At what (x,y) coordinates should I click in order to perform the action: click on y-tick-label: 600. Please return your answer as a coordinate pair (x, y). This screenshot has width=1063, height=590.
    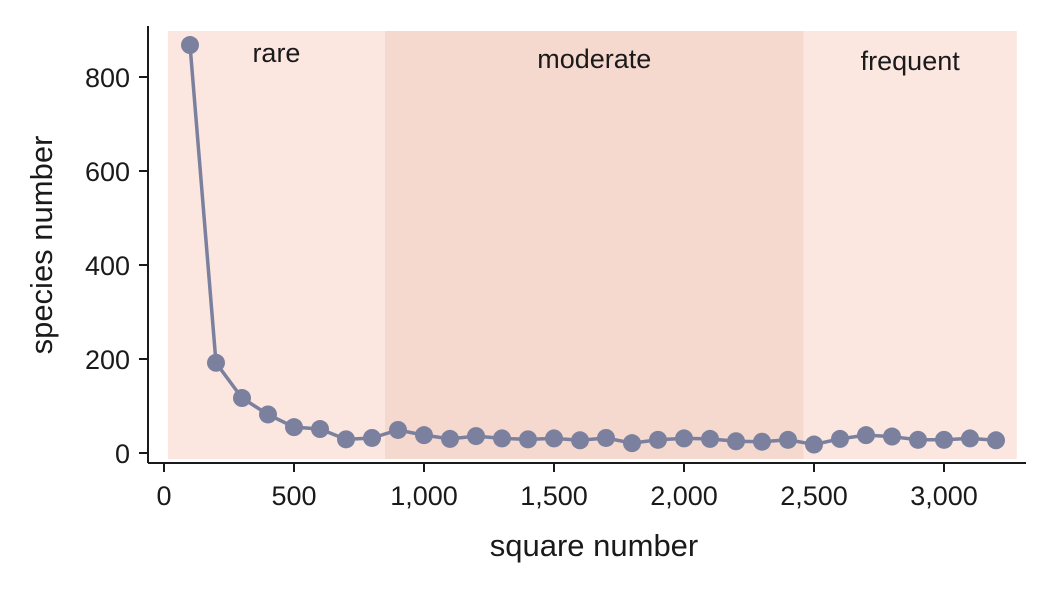
    Looking at the image, I should click on (107, 172).